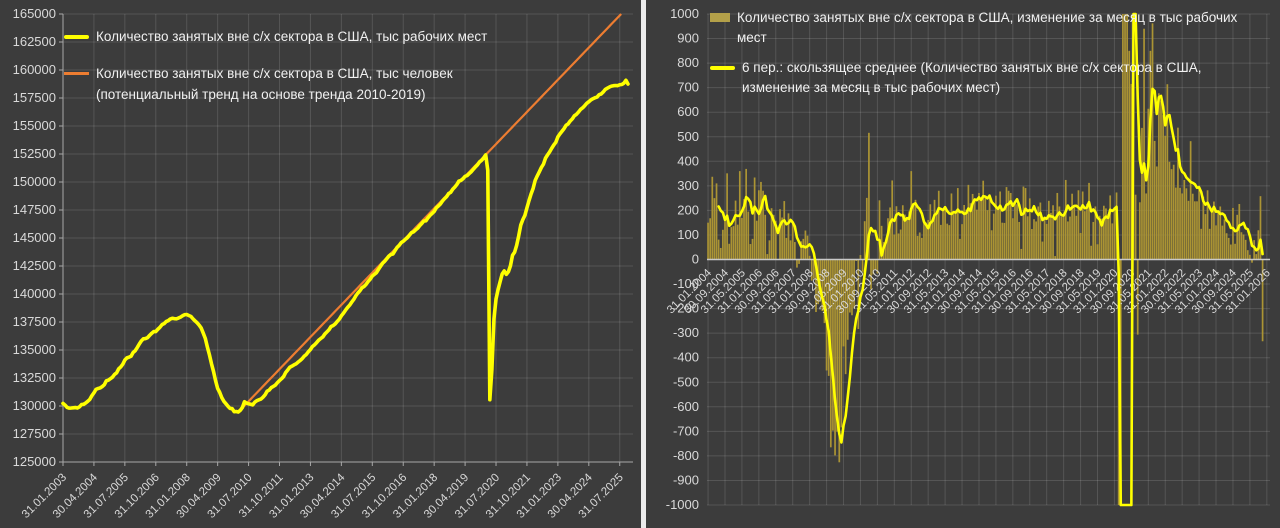 The height and width of the screenshot is (528, 1280). I want to click on svg-text: 900, so click(688, 38).